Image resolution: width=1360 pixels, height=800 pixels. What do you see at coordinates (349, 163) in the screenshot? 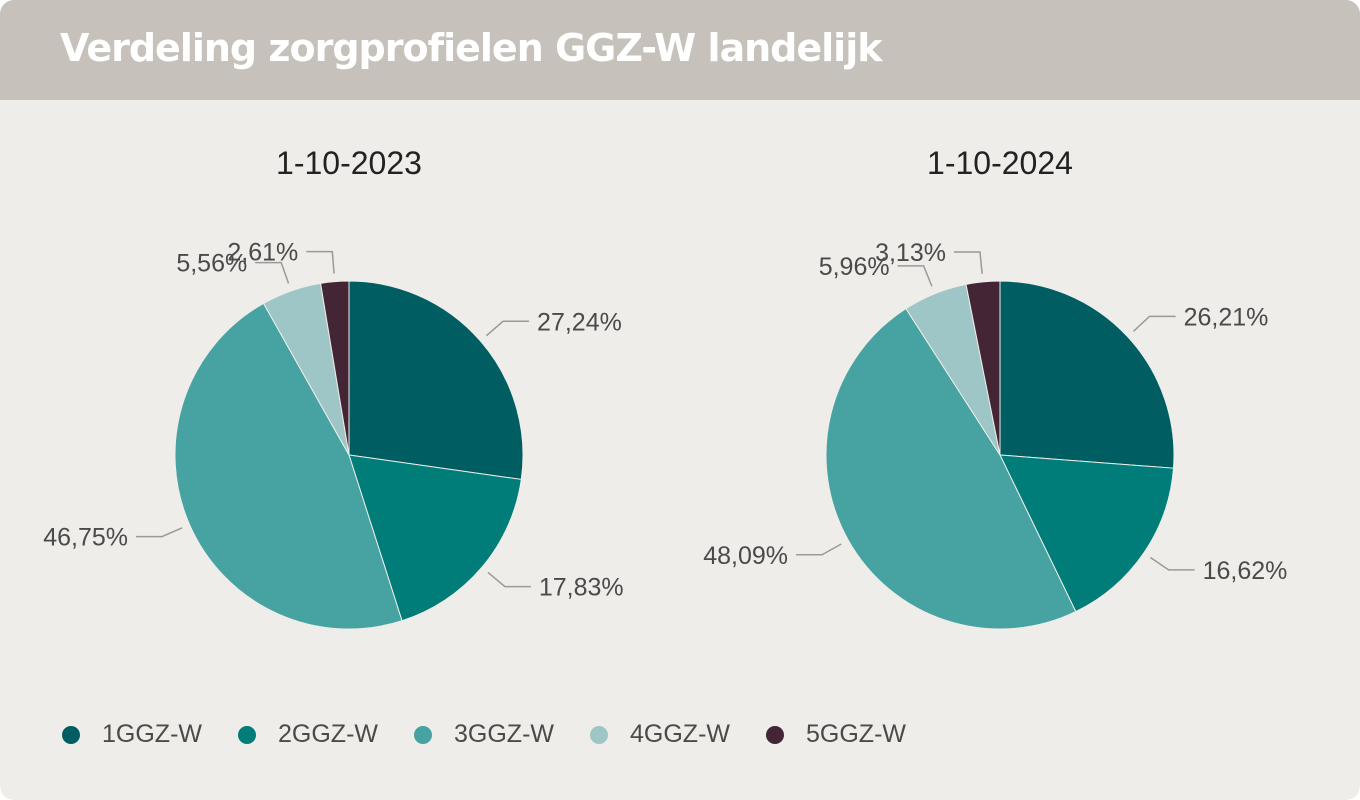
I see `chart-title: 1-10-2023` at bounding box center [349, 163].